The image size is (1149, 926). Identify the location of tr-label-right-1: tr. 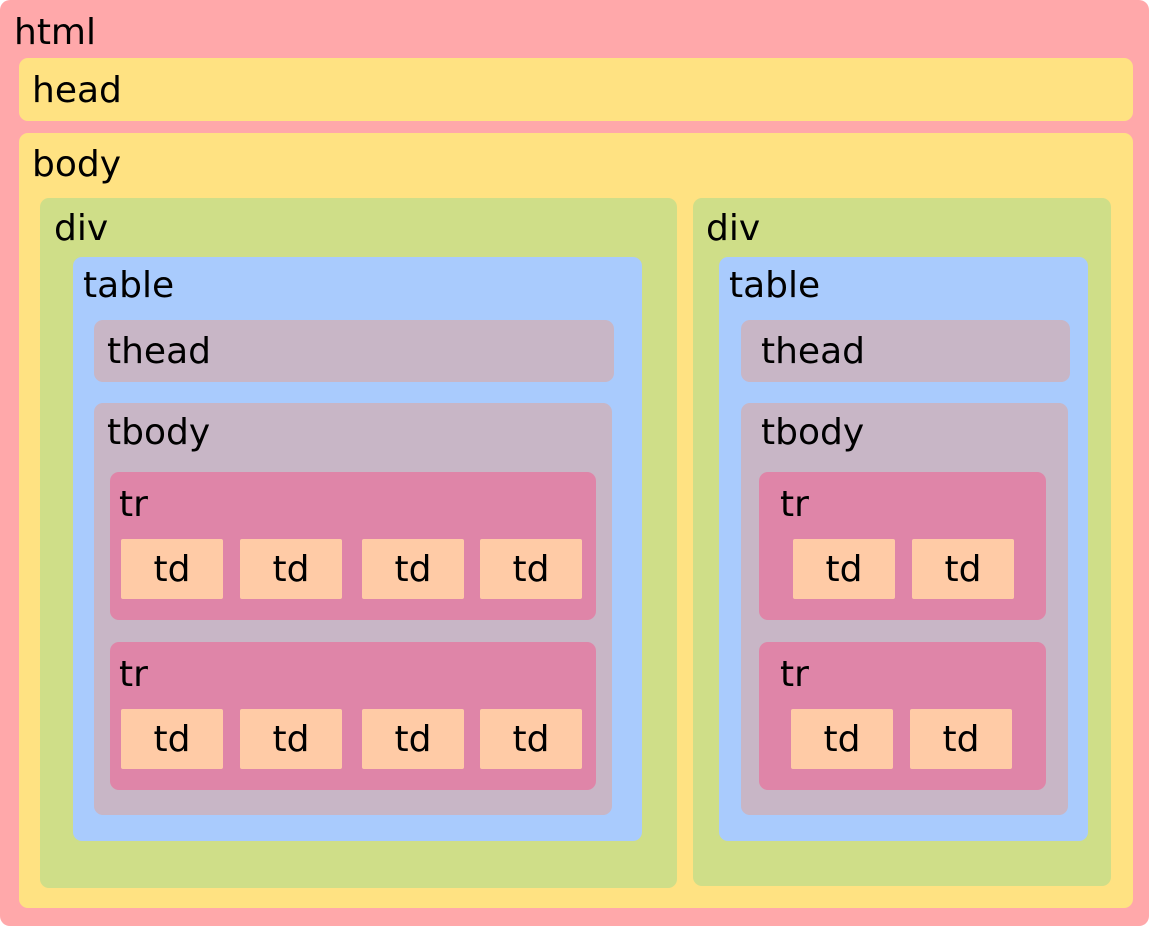
(794, 504).